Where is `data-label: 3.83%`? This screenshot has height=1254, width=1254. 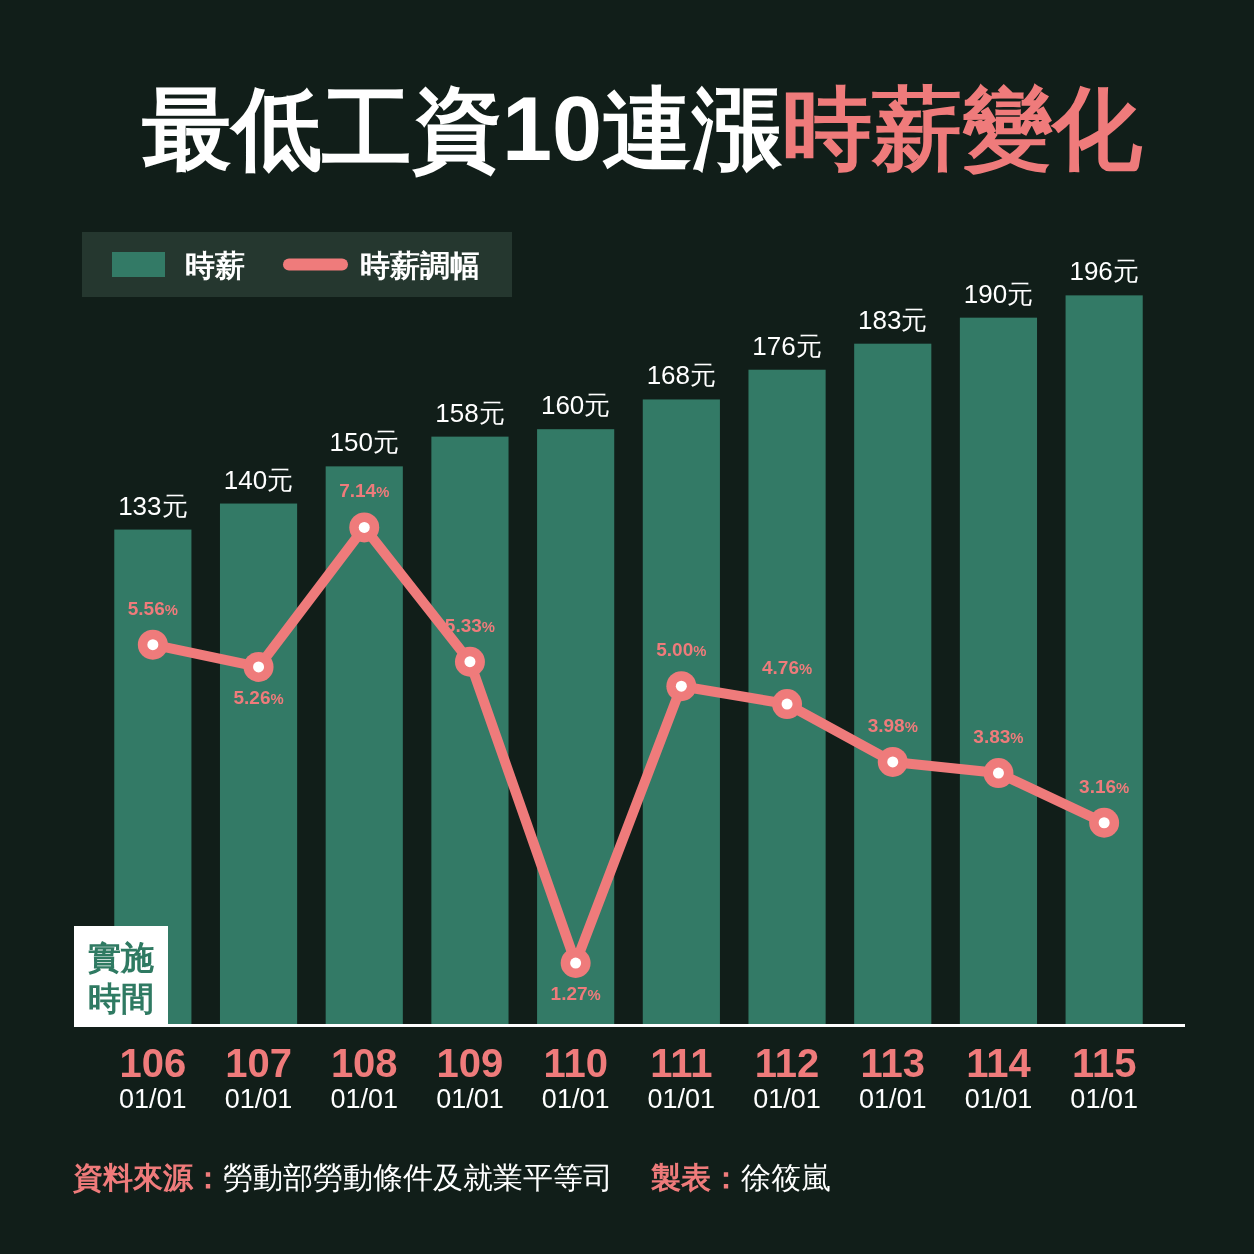 data-label: 3.83% is located at coordinates (998, 737).